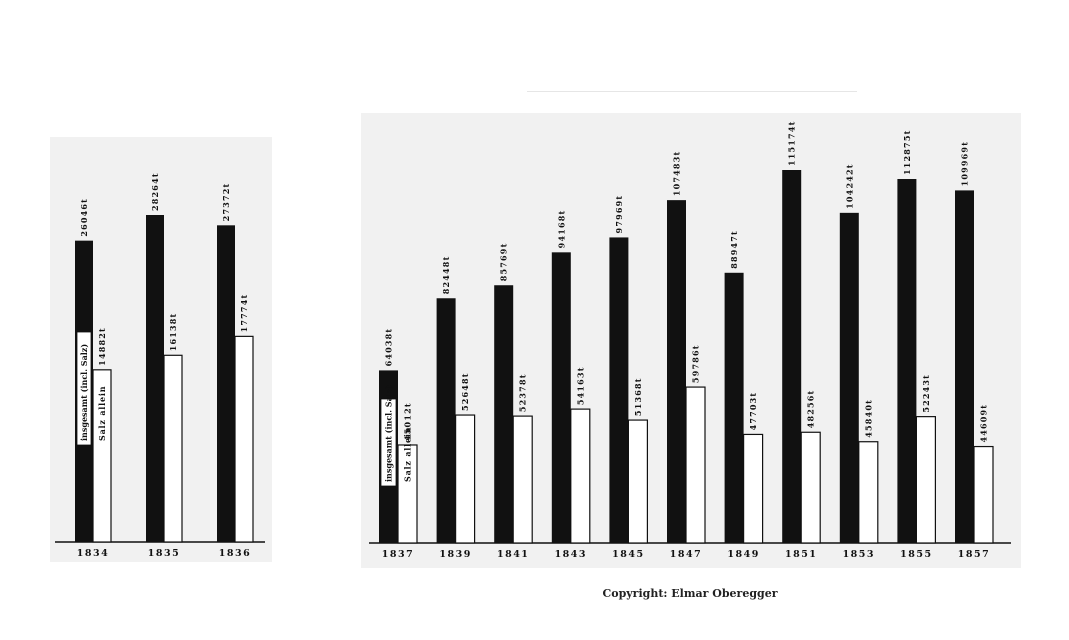  Describe the element at coordinates (398, 554) in the screenshot. I see `tick-label-1837: 1837` at that location.